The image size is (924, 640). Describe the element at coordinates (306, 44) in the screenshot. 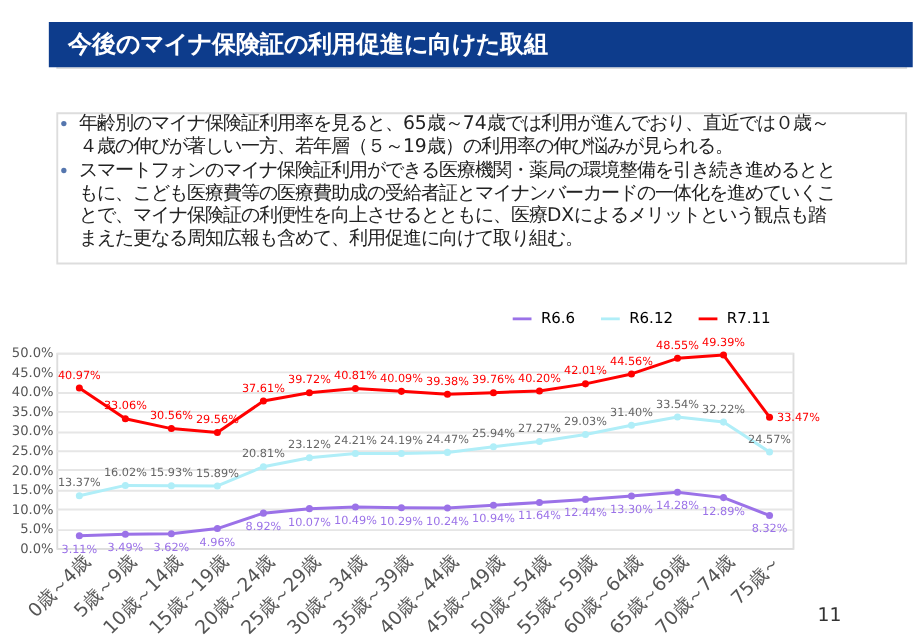

I see `chart-title: 今後のマイナ保険証の利用促進に向けた取組` at that location.